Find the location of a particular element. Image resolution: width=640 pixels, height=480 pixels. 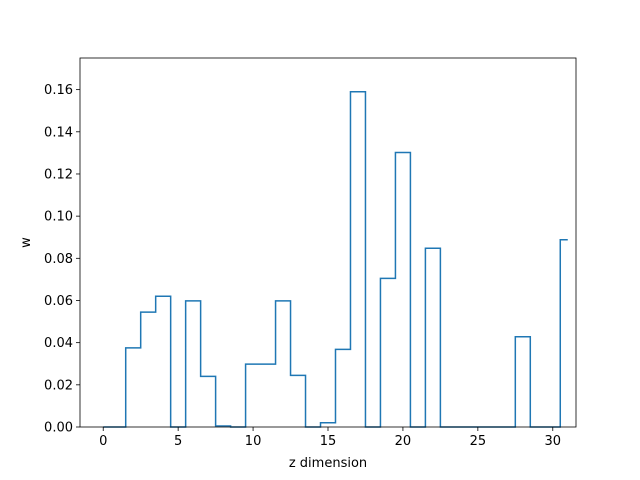

x-tick-label-5: 25 is located at coordinates (478, 441).